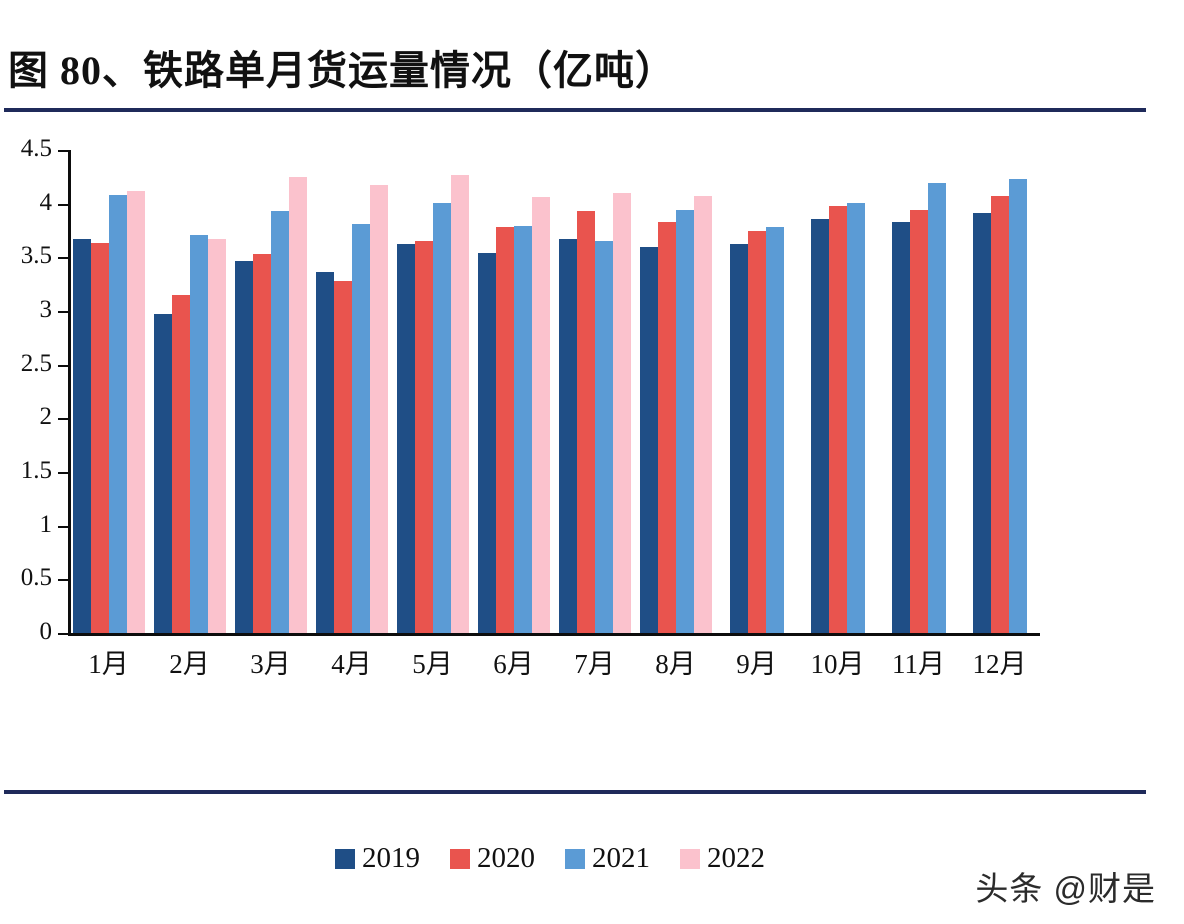  Describe the element at coordinates (180, 463) in the screenshot. I see `bar-2020-2月` at that location.